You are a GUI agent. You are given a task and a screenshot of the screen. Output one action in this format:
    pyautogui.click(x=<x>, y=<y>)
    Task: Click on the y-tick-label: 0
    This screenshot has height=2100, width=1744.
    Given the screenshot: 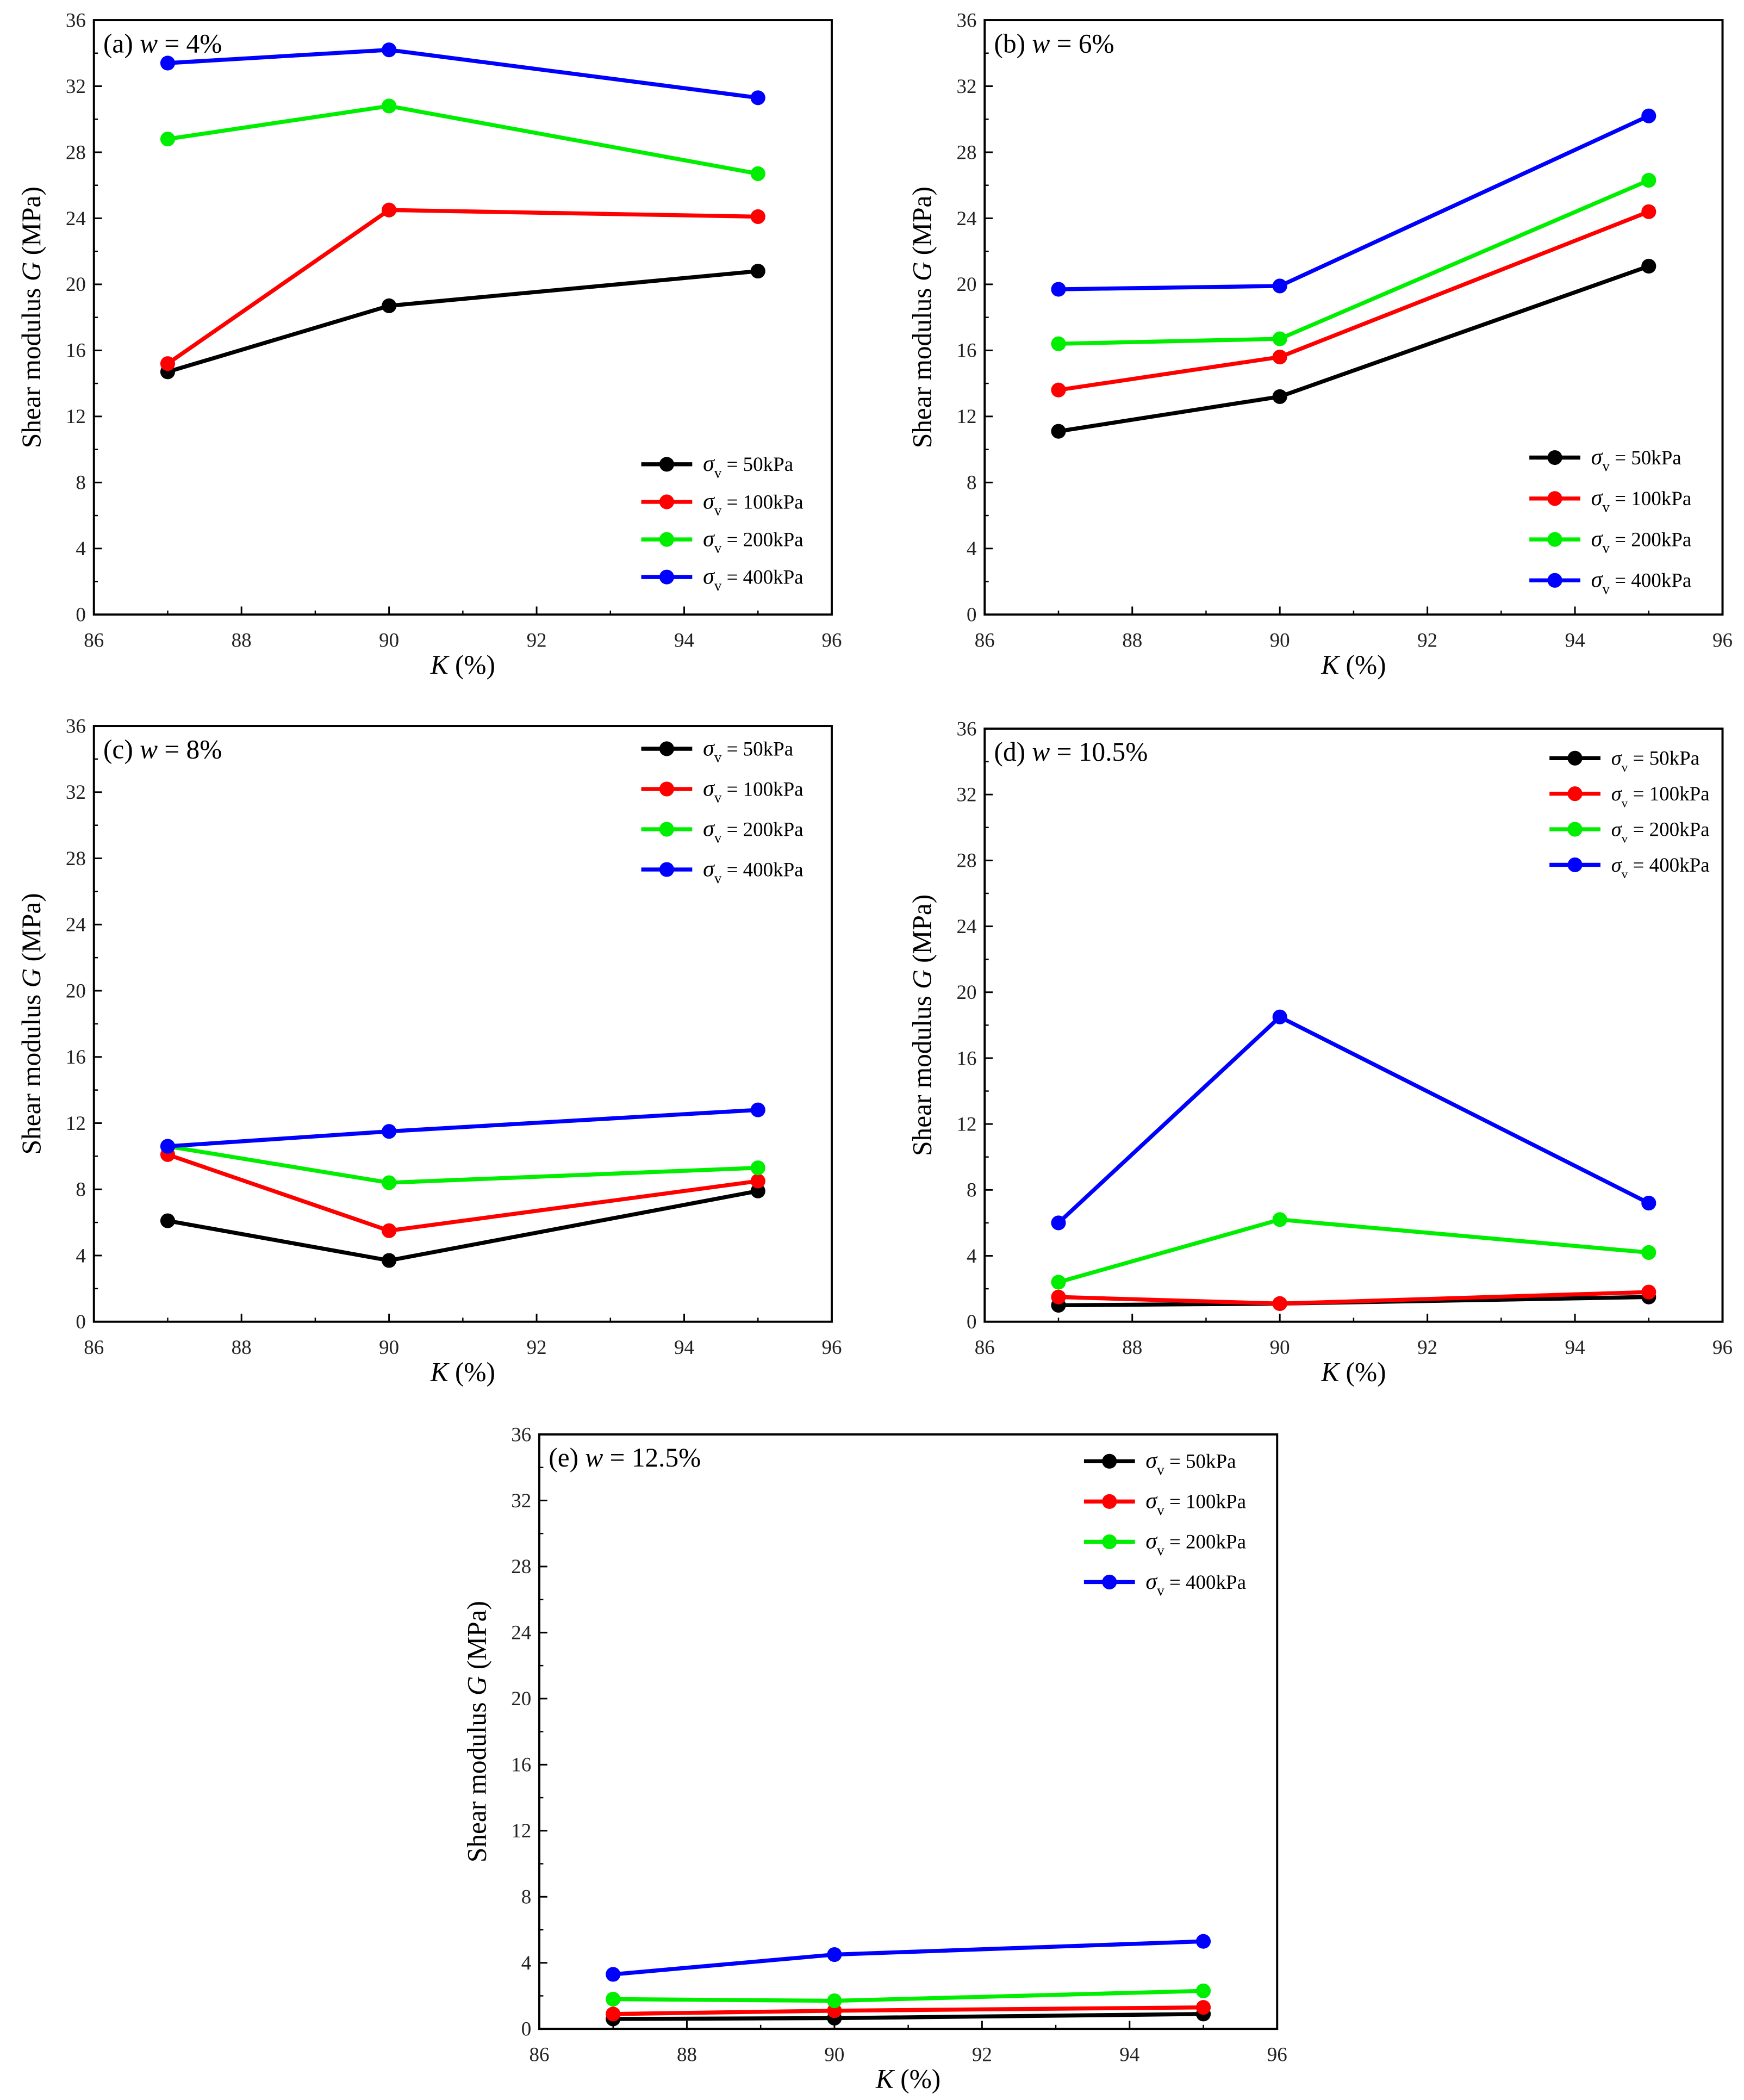 What is the action you would take?
    pyautogui.click(x=81, y=1322)
    